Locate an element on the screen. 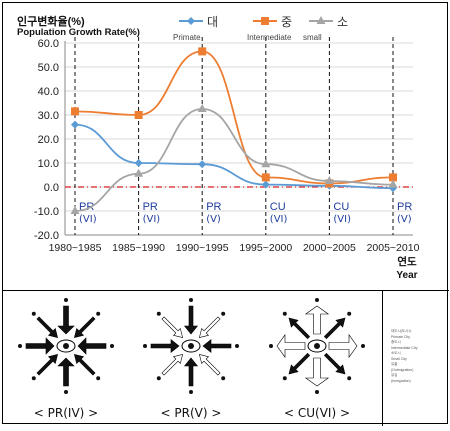 The width and height of the screenshot is (450, 431). diagram-legend-item: 유입 is located at coordinates (394, 375).